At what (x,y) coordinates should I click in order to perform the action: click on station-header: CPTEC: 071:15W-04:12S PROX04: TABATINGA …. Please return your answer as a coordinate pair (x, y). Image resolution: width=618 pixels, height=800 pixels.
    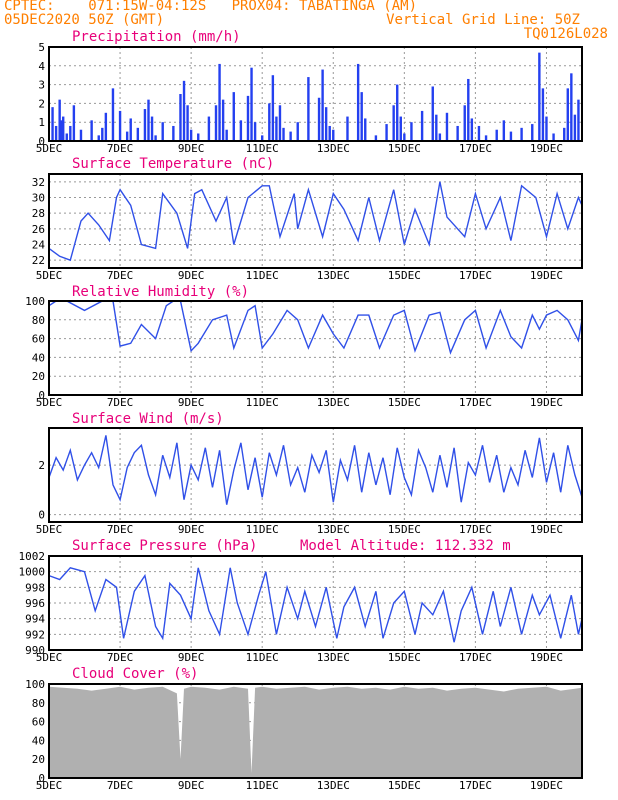
    Looking at the image, I should click on (211, 7).